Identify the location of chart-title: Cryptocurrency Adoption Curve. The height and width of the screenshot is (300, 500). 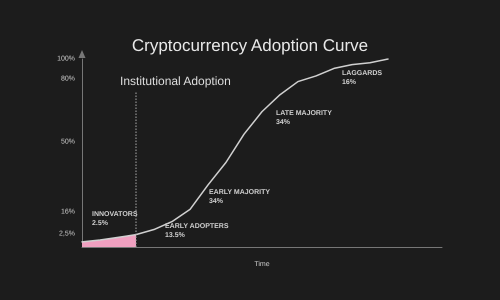
(250, 45).